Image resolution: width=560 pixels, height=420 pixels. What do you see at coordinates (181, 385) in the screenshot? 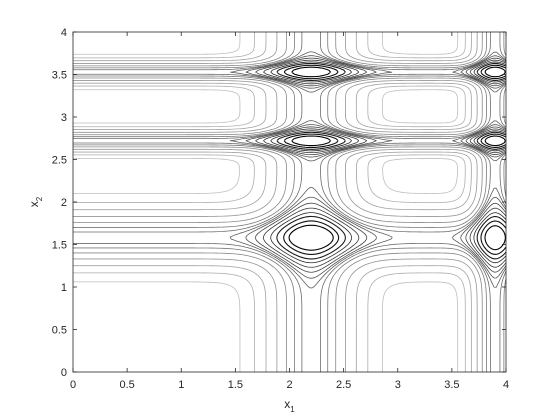
I see `x-tick-label: 1` at bounding box center [181, 385].